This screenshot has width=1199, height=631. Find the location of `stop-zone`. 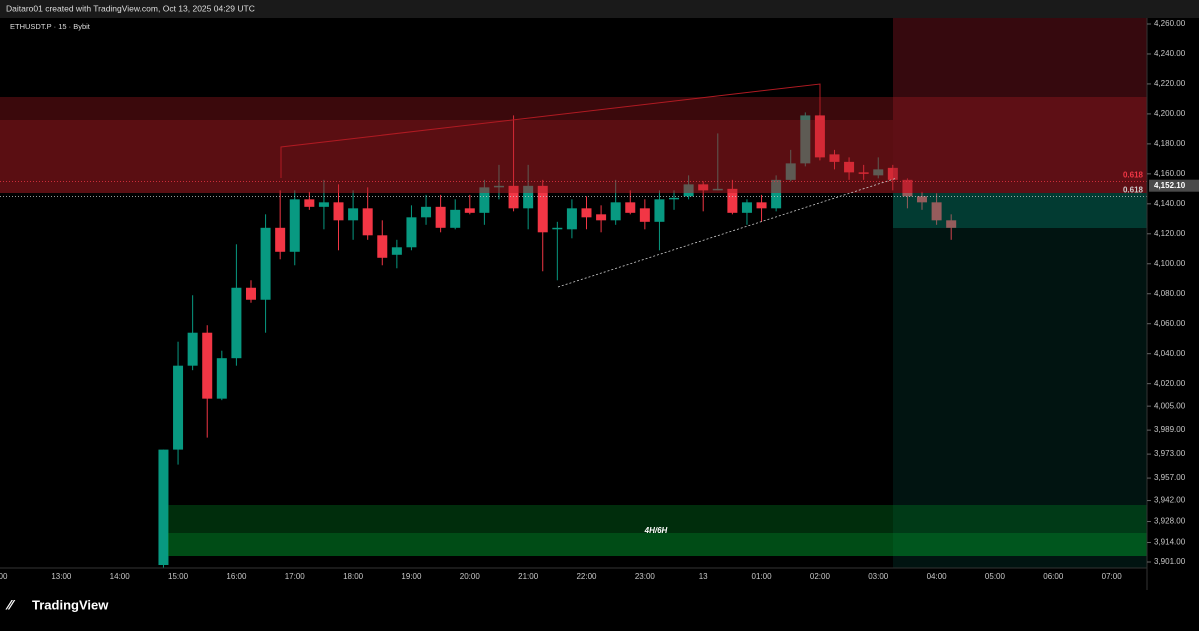

stop-zone is located at coordinates (1020, 105).